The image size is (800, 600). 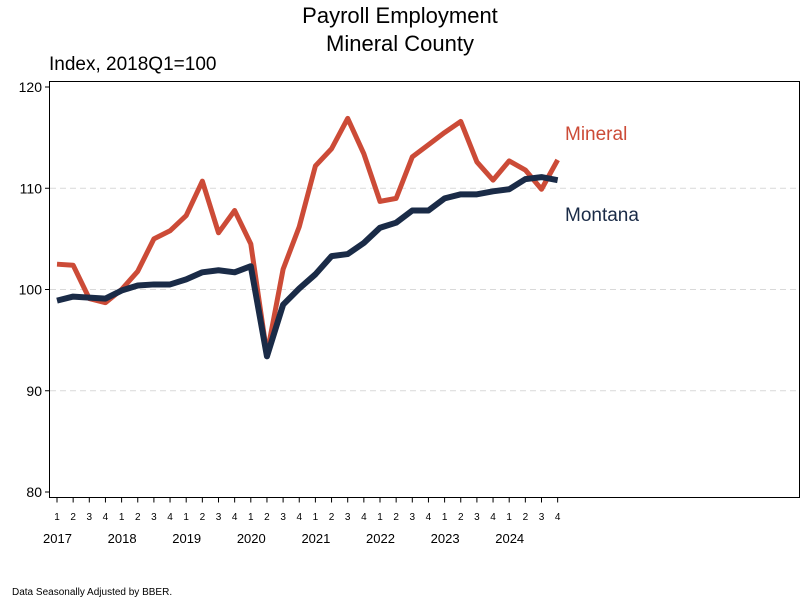 What do you see at coordinates (602, 215) in the screenshot?
I see `series-label-montana: Montana` at bounding box center [602, 215].